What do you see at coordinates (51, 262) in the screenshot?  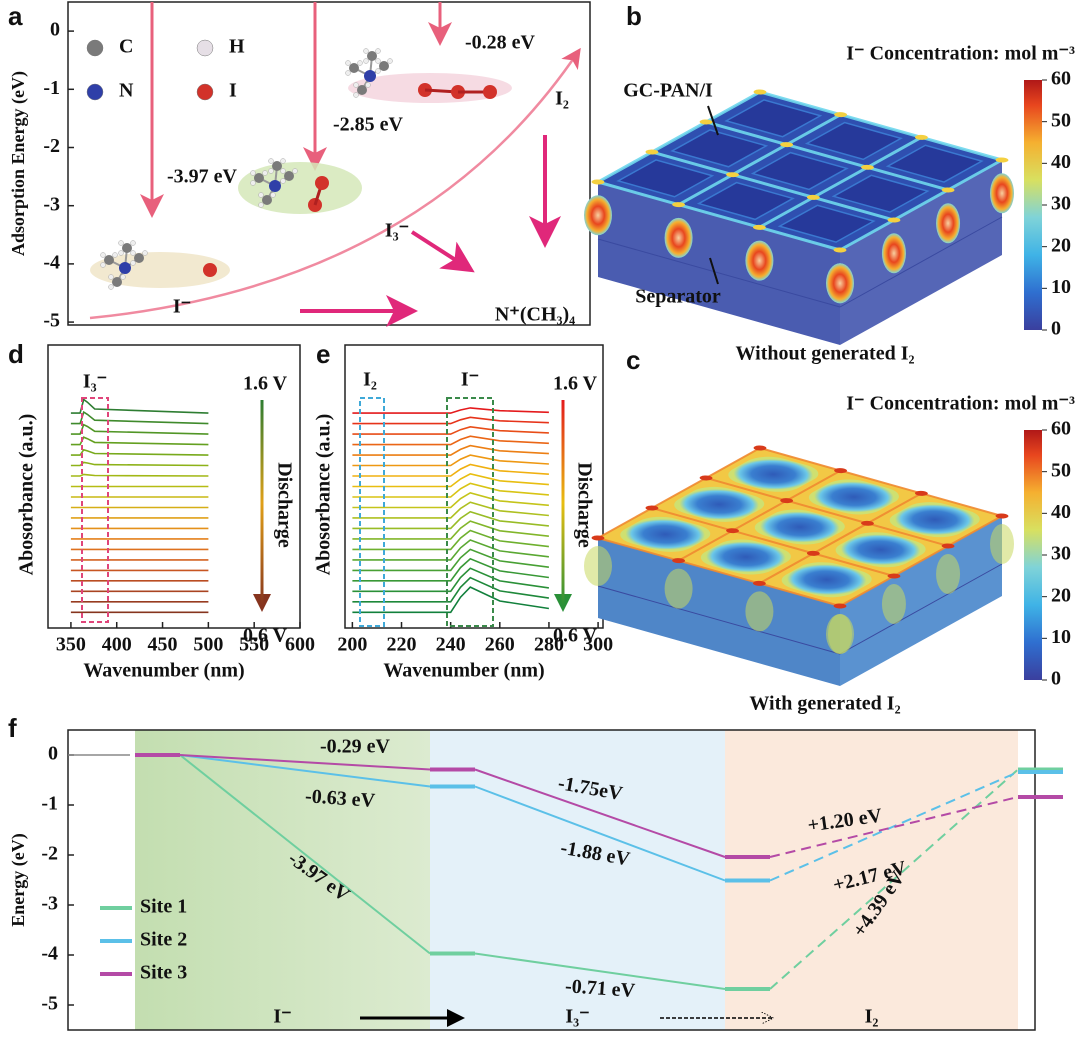 I see `y-tick-label: -4` at bounding box center [51, 262].